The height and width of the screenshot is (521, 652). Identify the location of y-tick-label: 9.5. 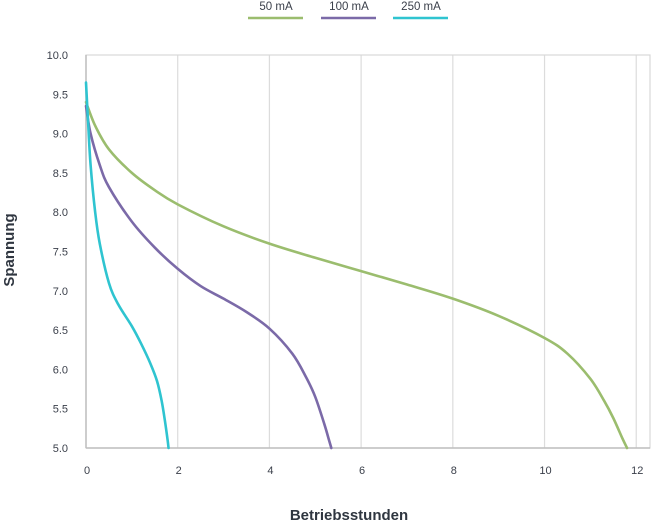
(60, 95).